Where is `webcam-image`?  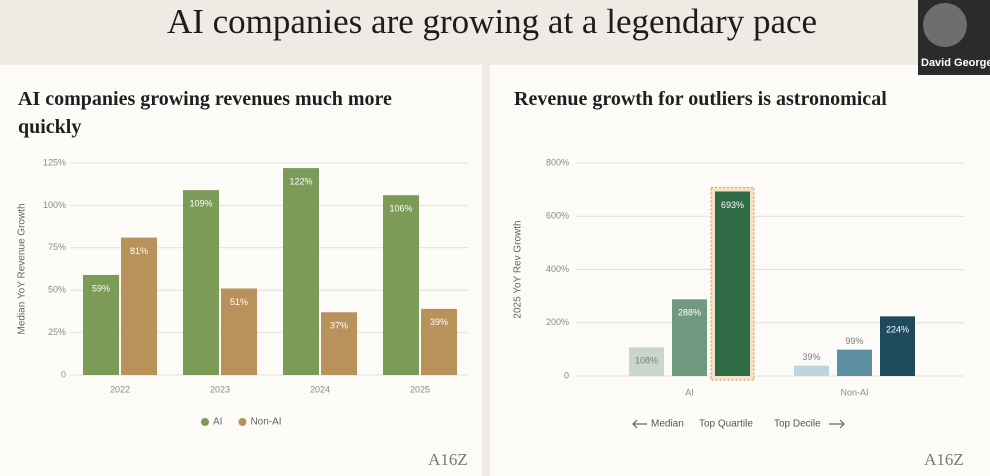 webcam-image is located at coordinates (945, 25).